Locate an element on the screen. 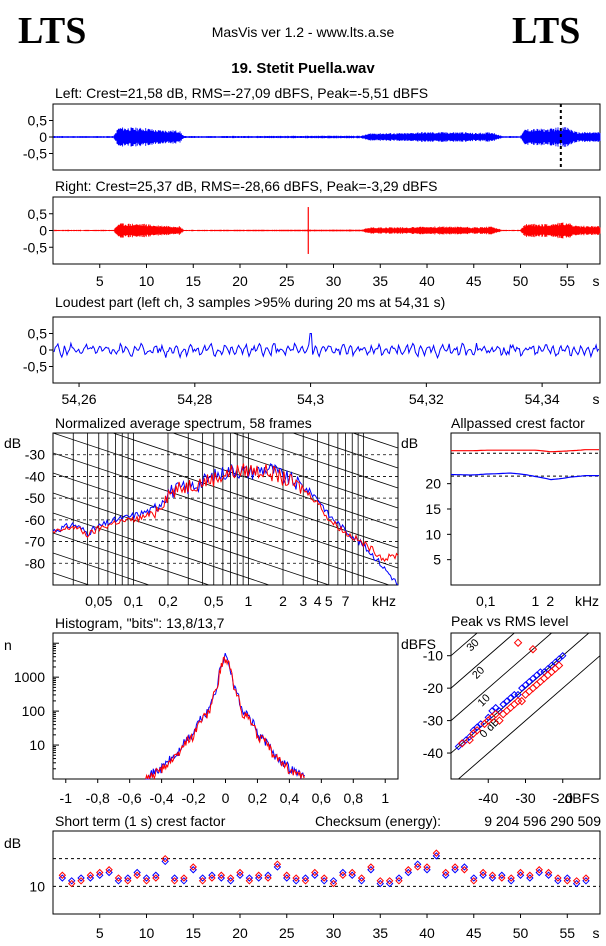 The image size is (606, 946). checksum-label: Checksum (energy): is located at coordinates (378, 821).